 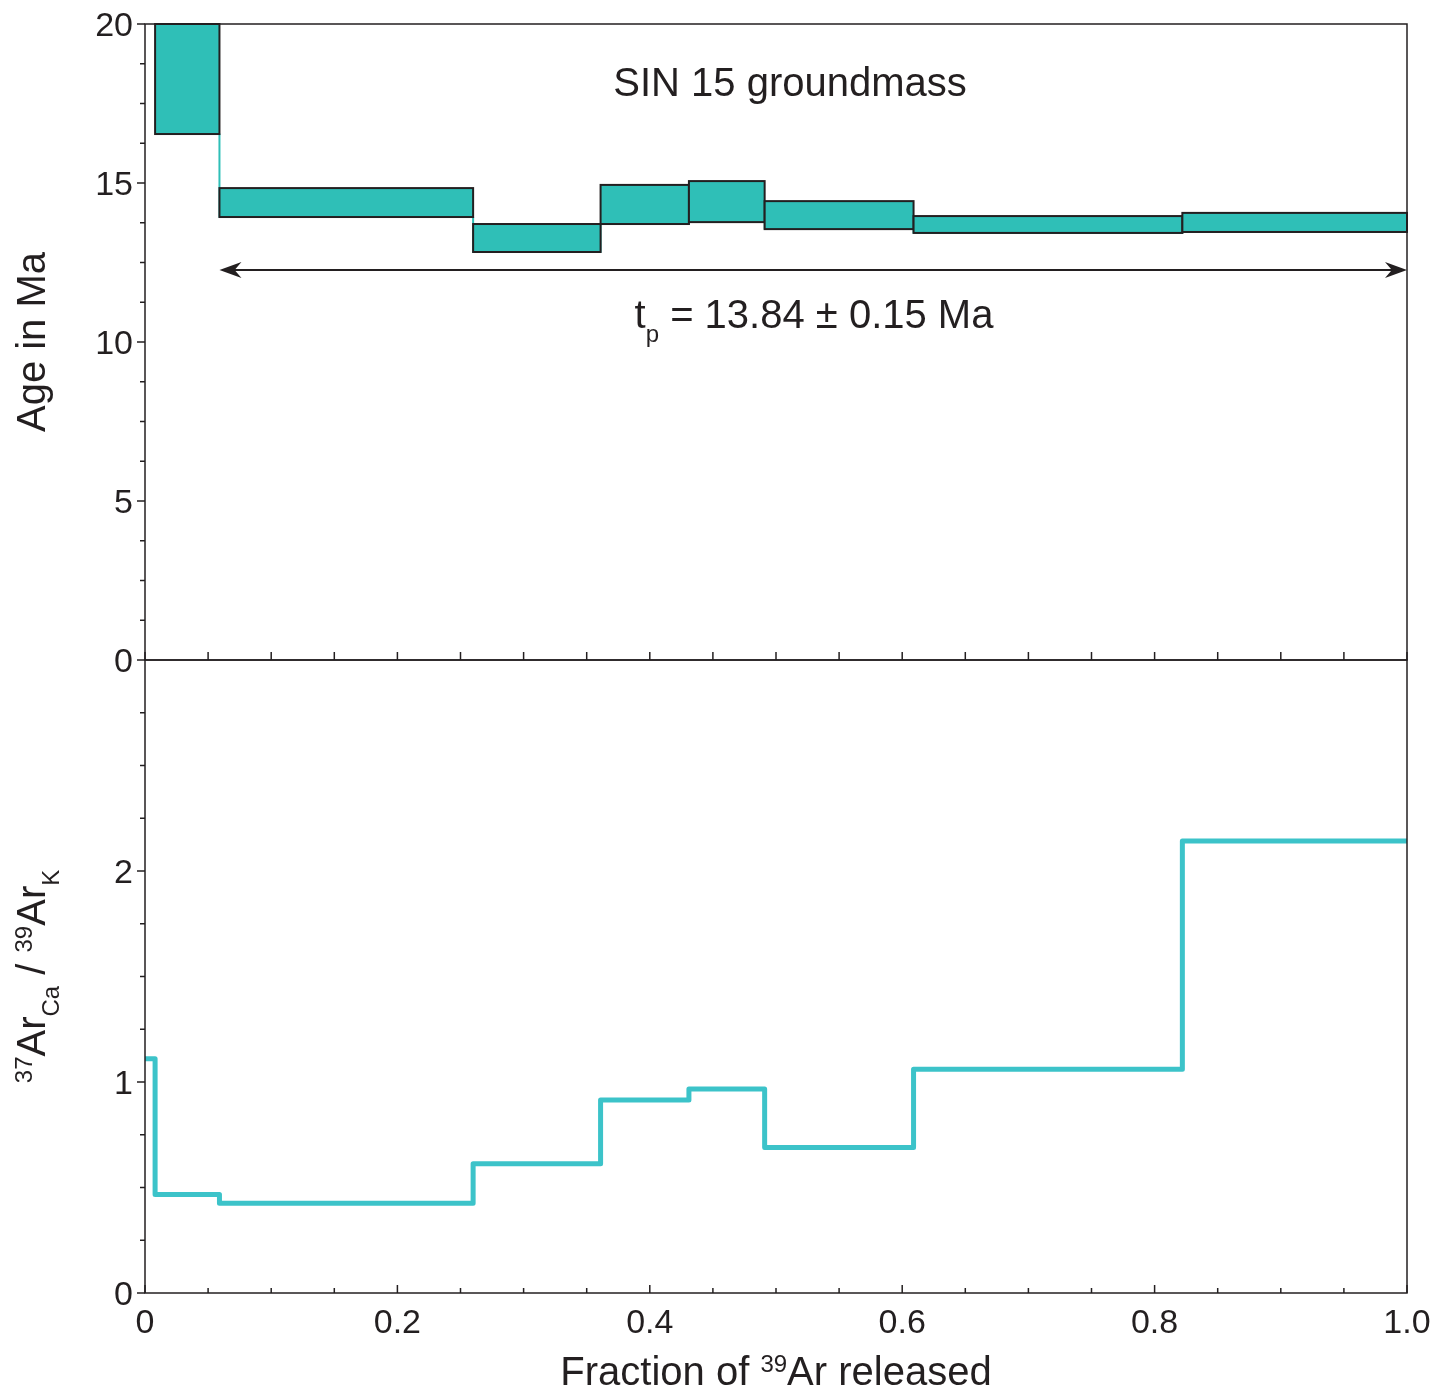 What do you see at coordinates (114, 182) in the screenshot?
I see `y-tick-label: 15` at bounding box center [114, 182].